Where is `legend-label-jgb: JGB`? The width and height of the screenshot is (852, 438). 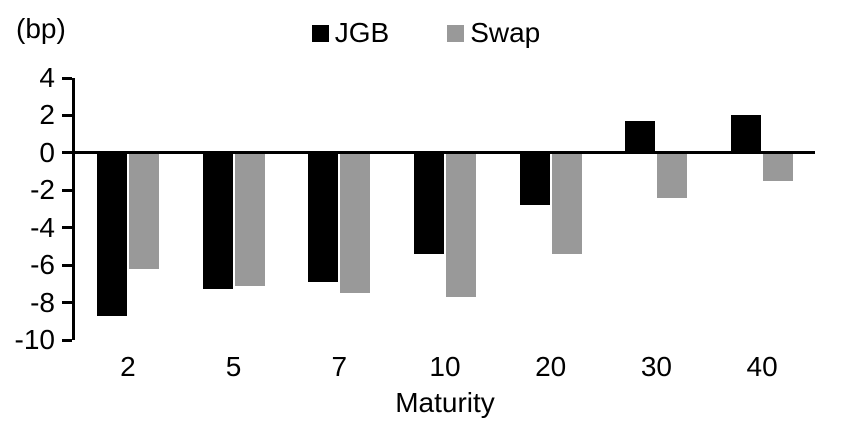 legend-label-jgb: JGB is located at coordinates (362, 32).